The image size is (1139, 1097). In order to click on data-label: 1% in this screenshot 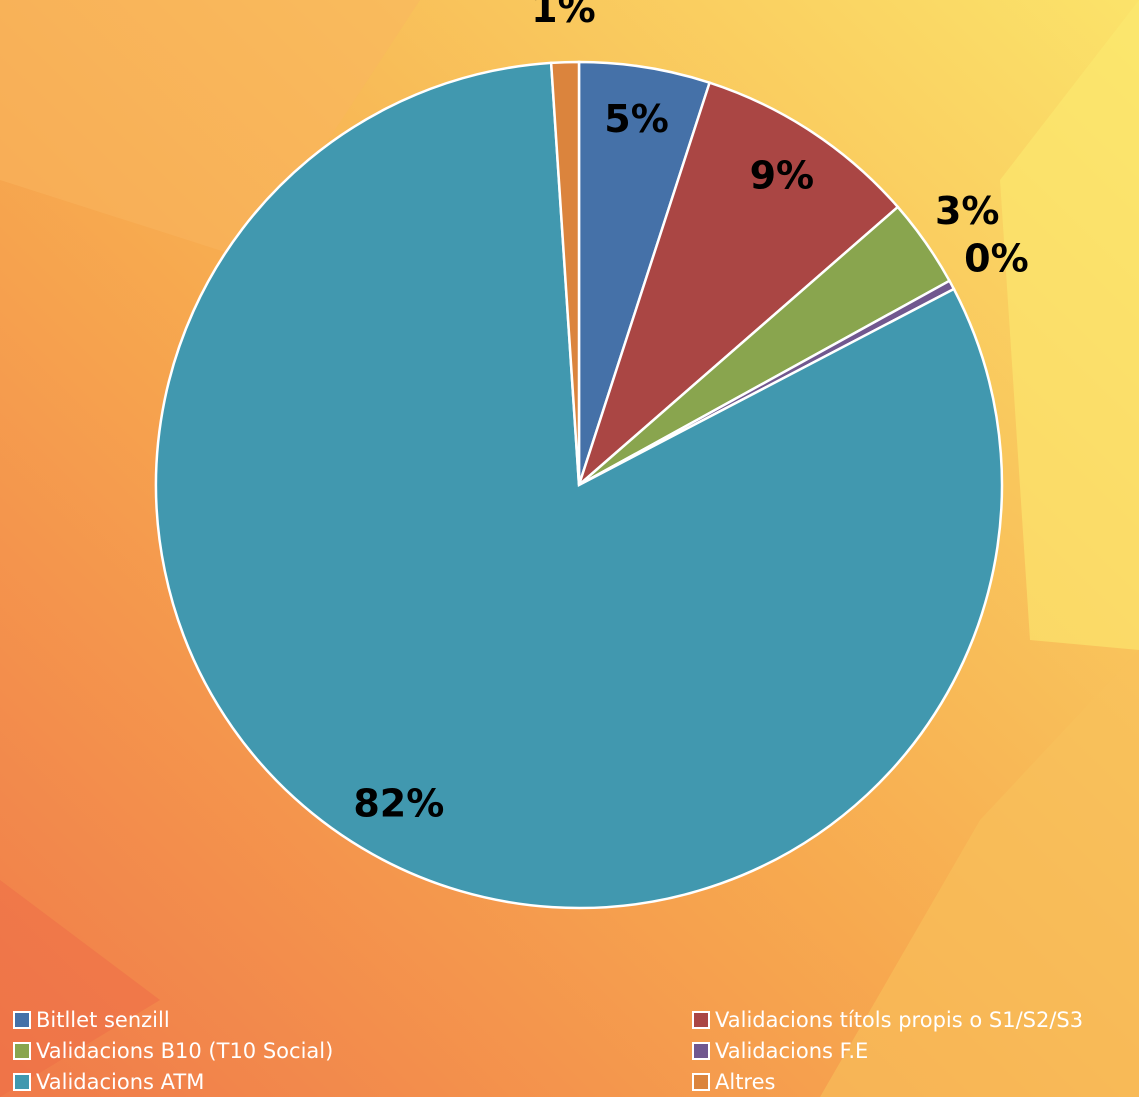, I will do `click(563, 15)`.